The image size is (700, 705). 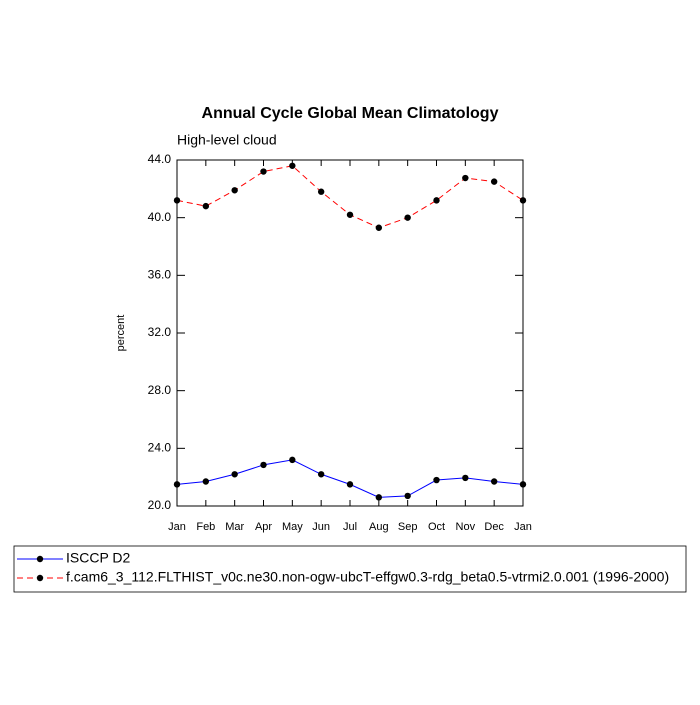 I want to click on legend-label: ISCCP D2, so click(x=98, y=558).